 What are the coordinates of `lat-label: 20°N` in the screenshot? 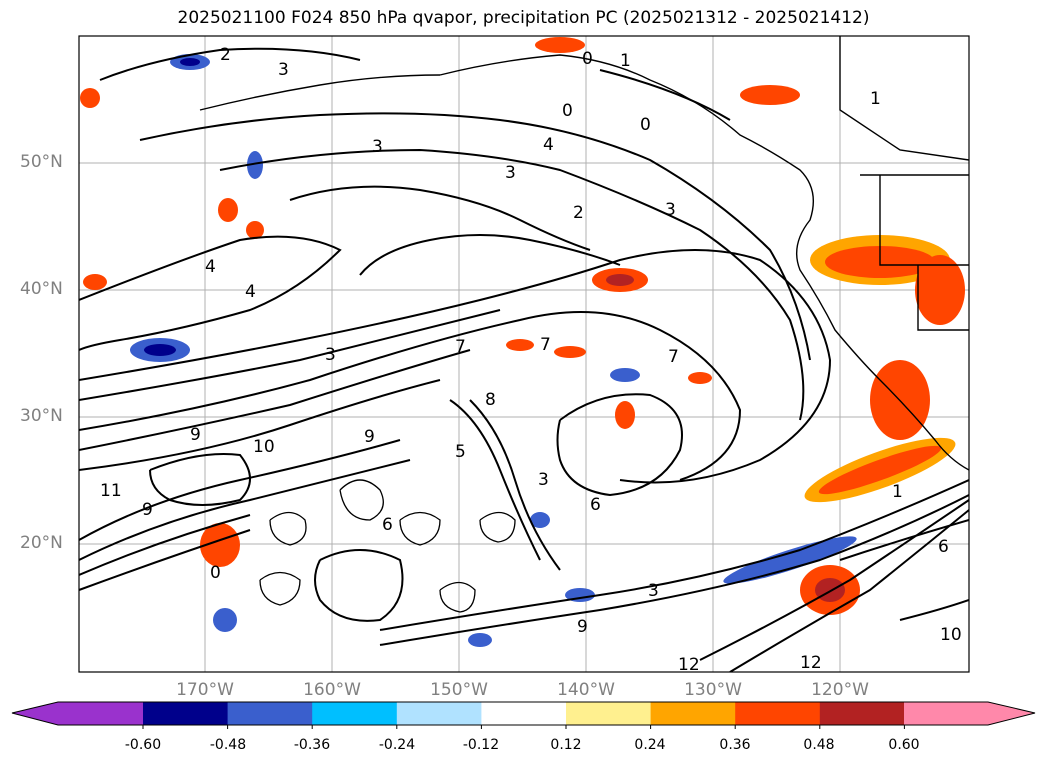 It's located at (41, 543).